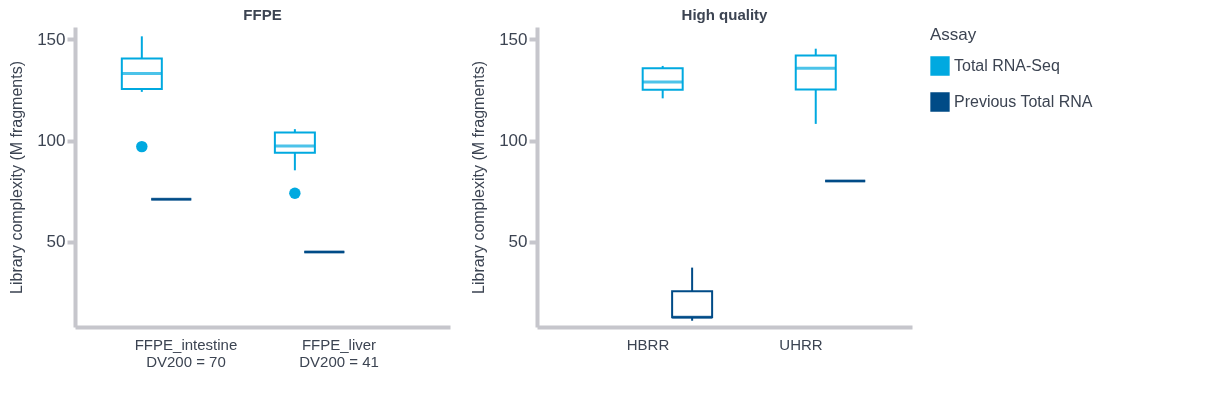 This screenshot has width=1206, height=412. Describe the element at coordinates (262, 14) in the screenshot. I see `chart-title: FFPE` at that location.